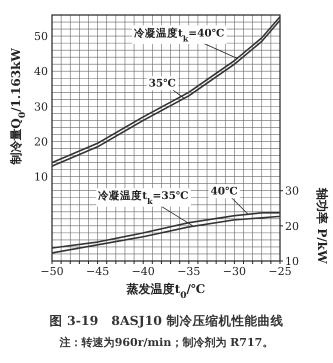 The width and height of the screenshot is (333, 363). I want to click on x-tick-label: −50, so click(52, 271).